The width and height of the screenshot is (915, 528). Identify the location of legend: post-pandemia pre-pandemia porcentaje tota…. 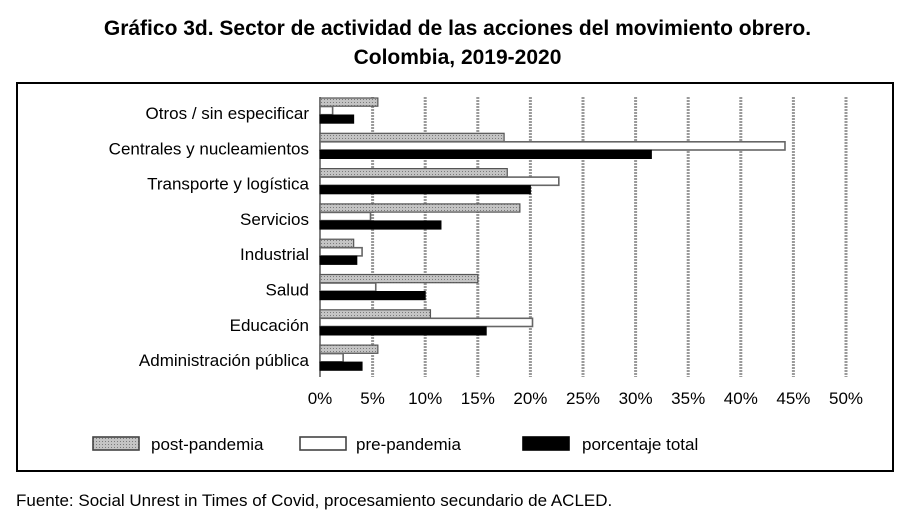
(395, 444).